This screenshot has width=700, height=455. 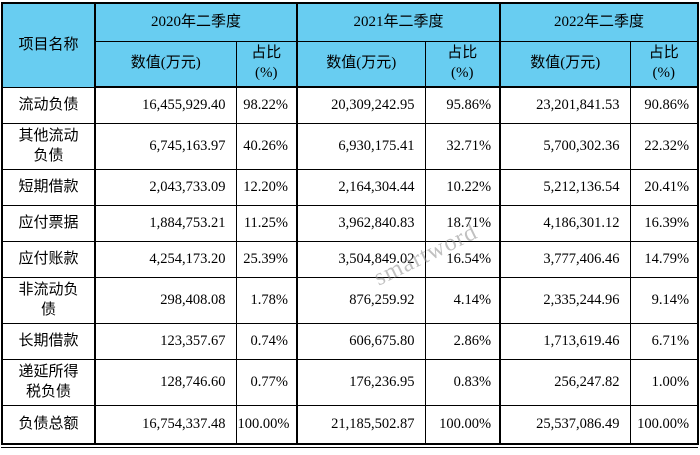 What do you see at coordinates (361, 259) in the screenshot?
I see `value-cell: 3,504,849.02` at bounding box center [361, 259].